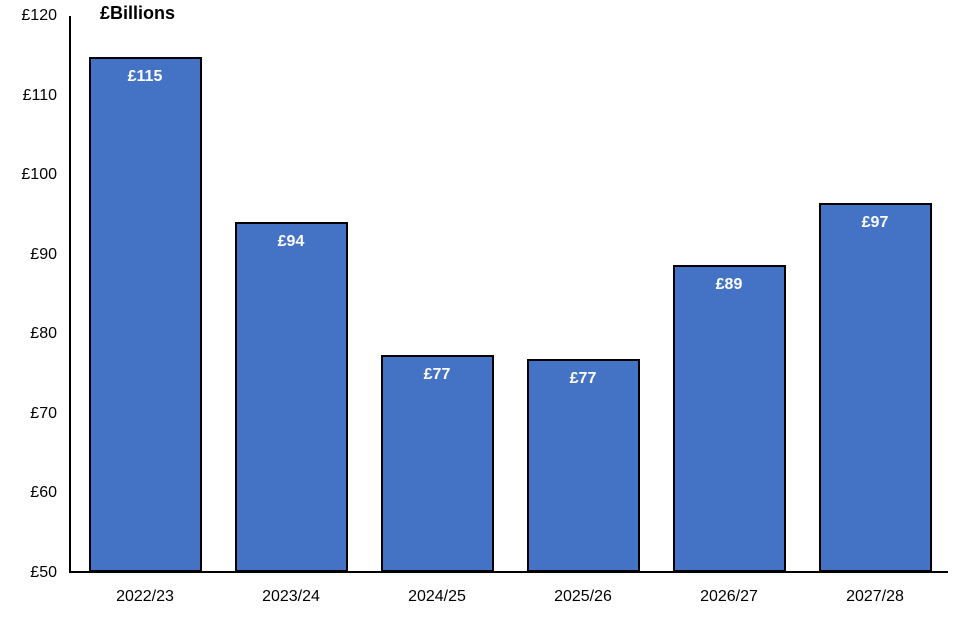 Image resolution: width=959 pixels, height=618 pixels. Describe the element at coordinates (729, 418) in the screenshot. I see `bar-2026/27: £89` at that location.